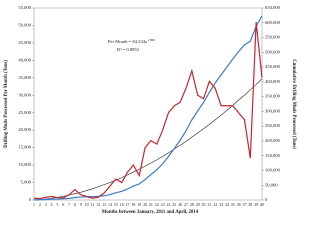 The width and height of the screenshot is (320, 240). I want to click on x-tick-label: 27, so click(186, 204).